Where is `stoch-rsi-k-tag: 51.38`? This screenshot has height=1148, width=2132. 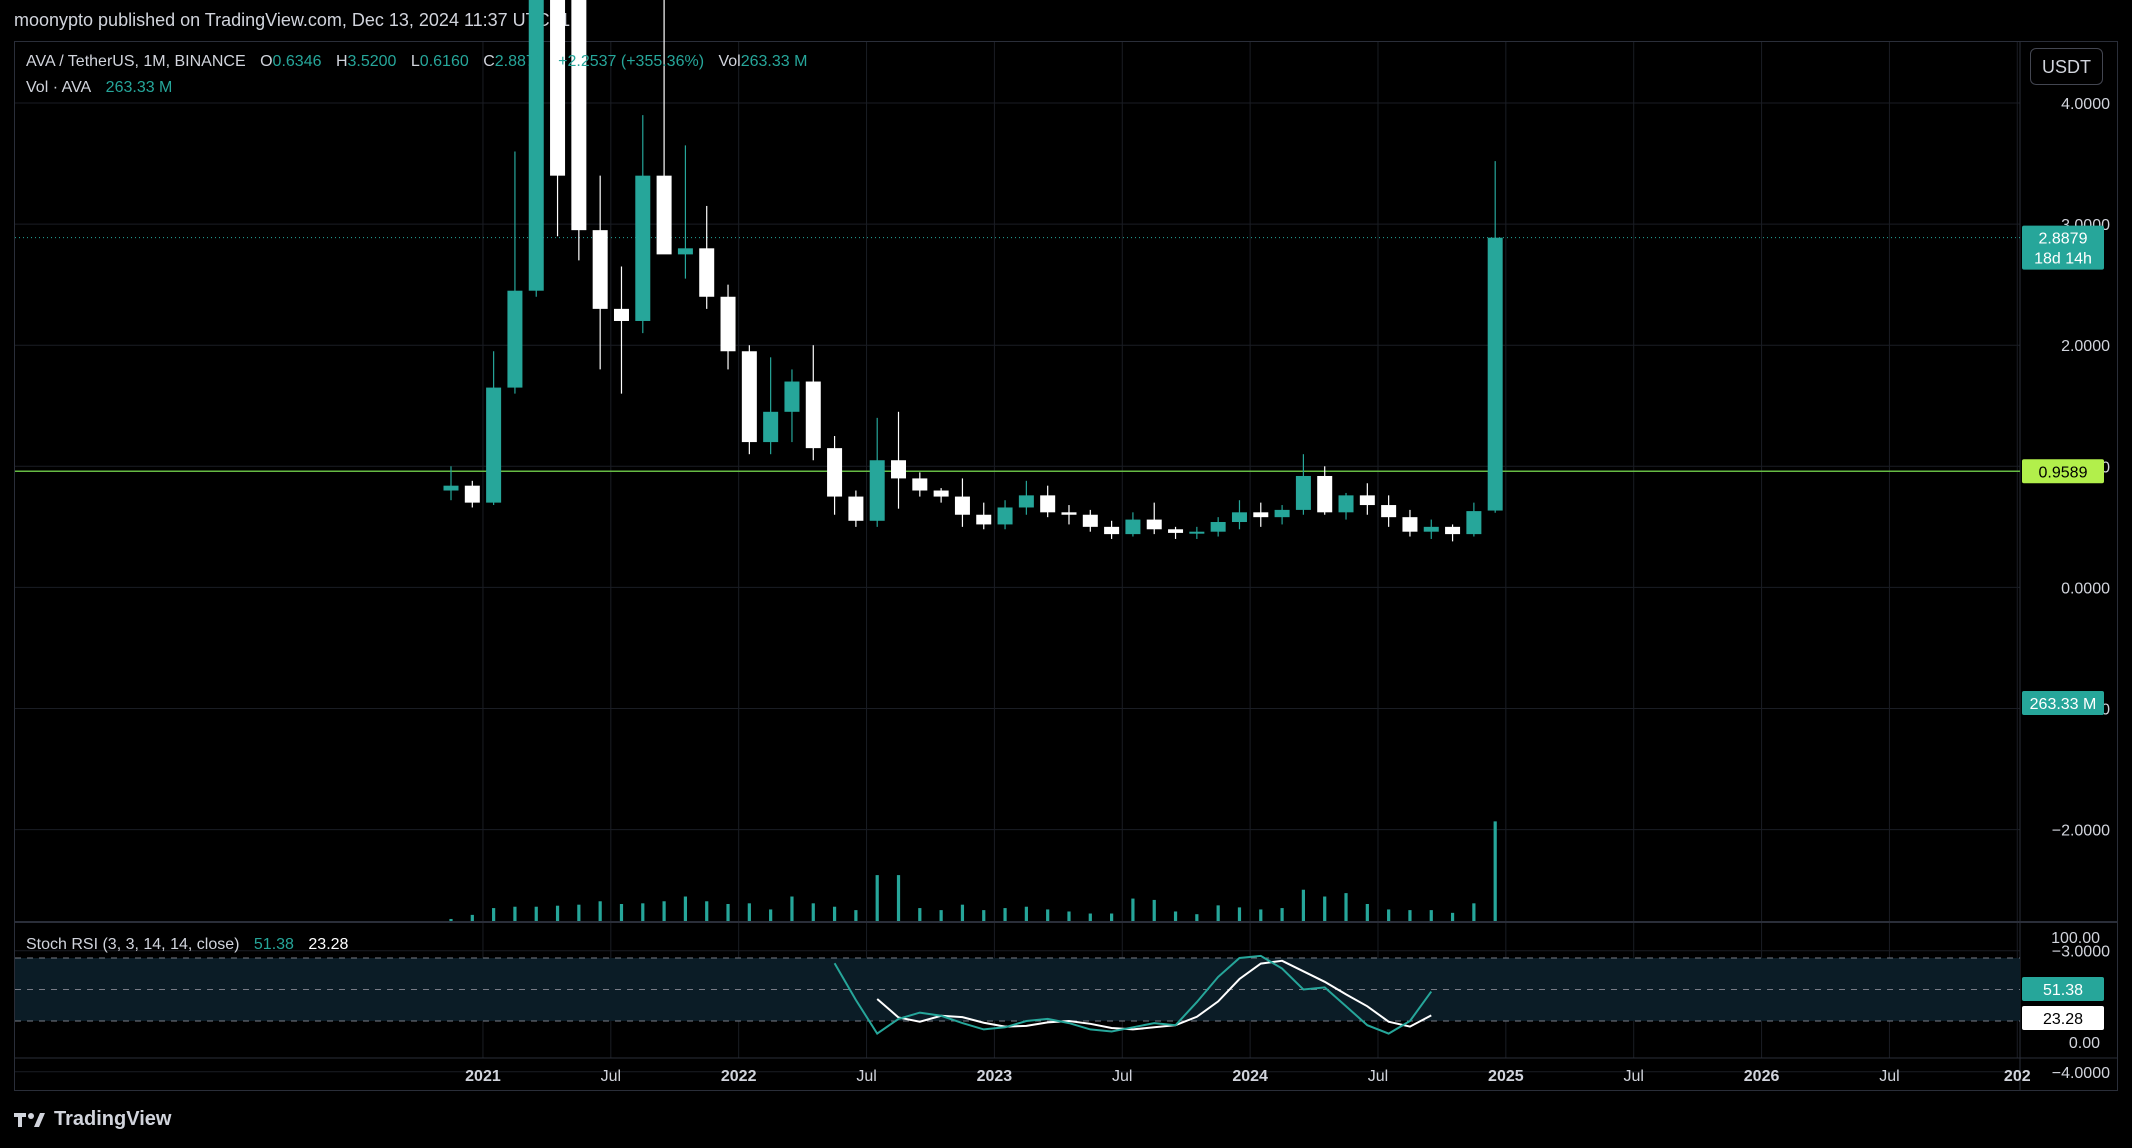 stoch-rsi-k-tag: 51.38 is located at coordinates (2063, 989).